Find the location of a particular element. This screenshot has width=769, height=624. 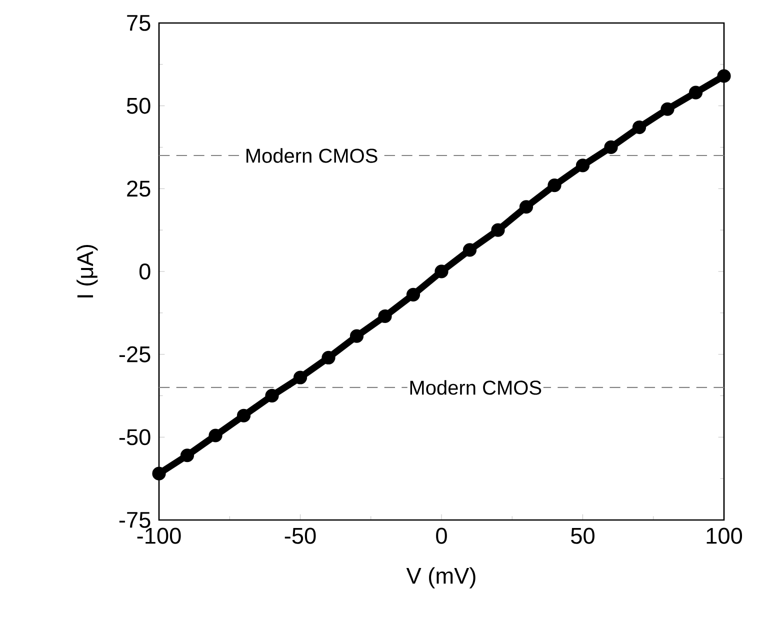

x-tick-label: 0 is located at coordinates (441, 536).